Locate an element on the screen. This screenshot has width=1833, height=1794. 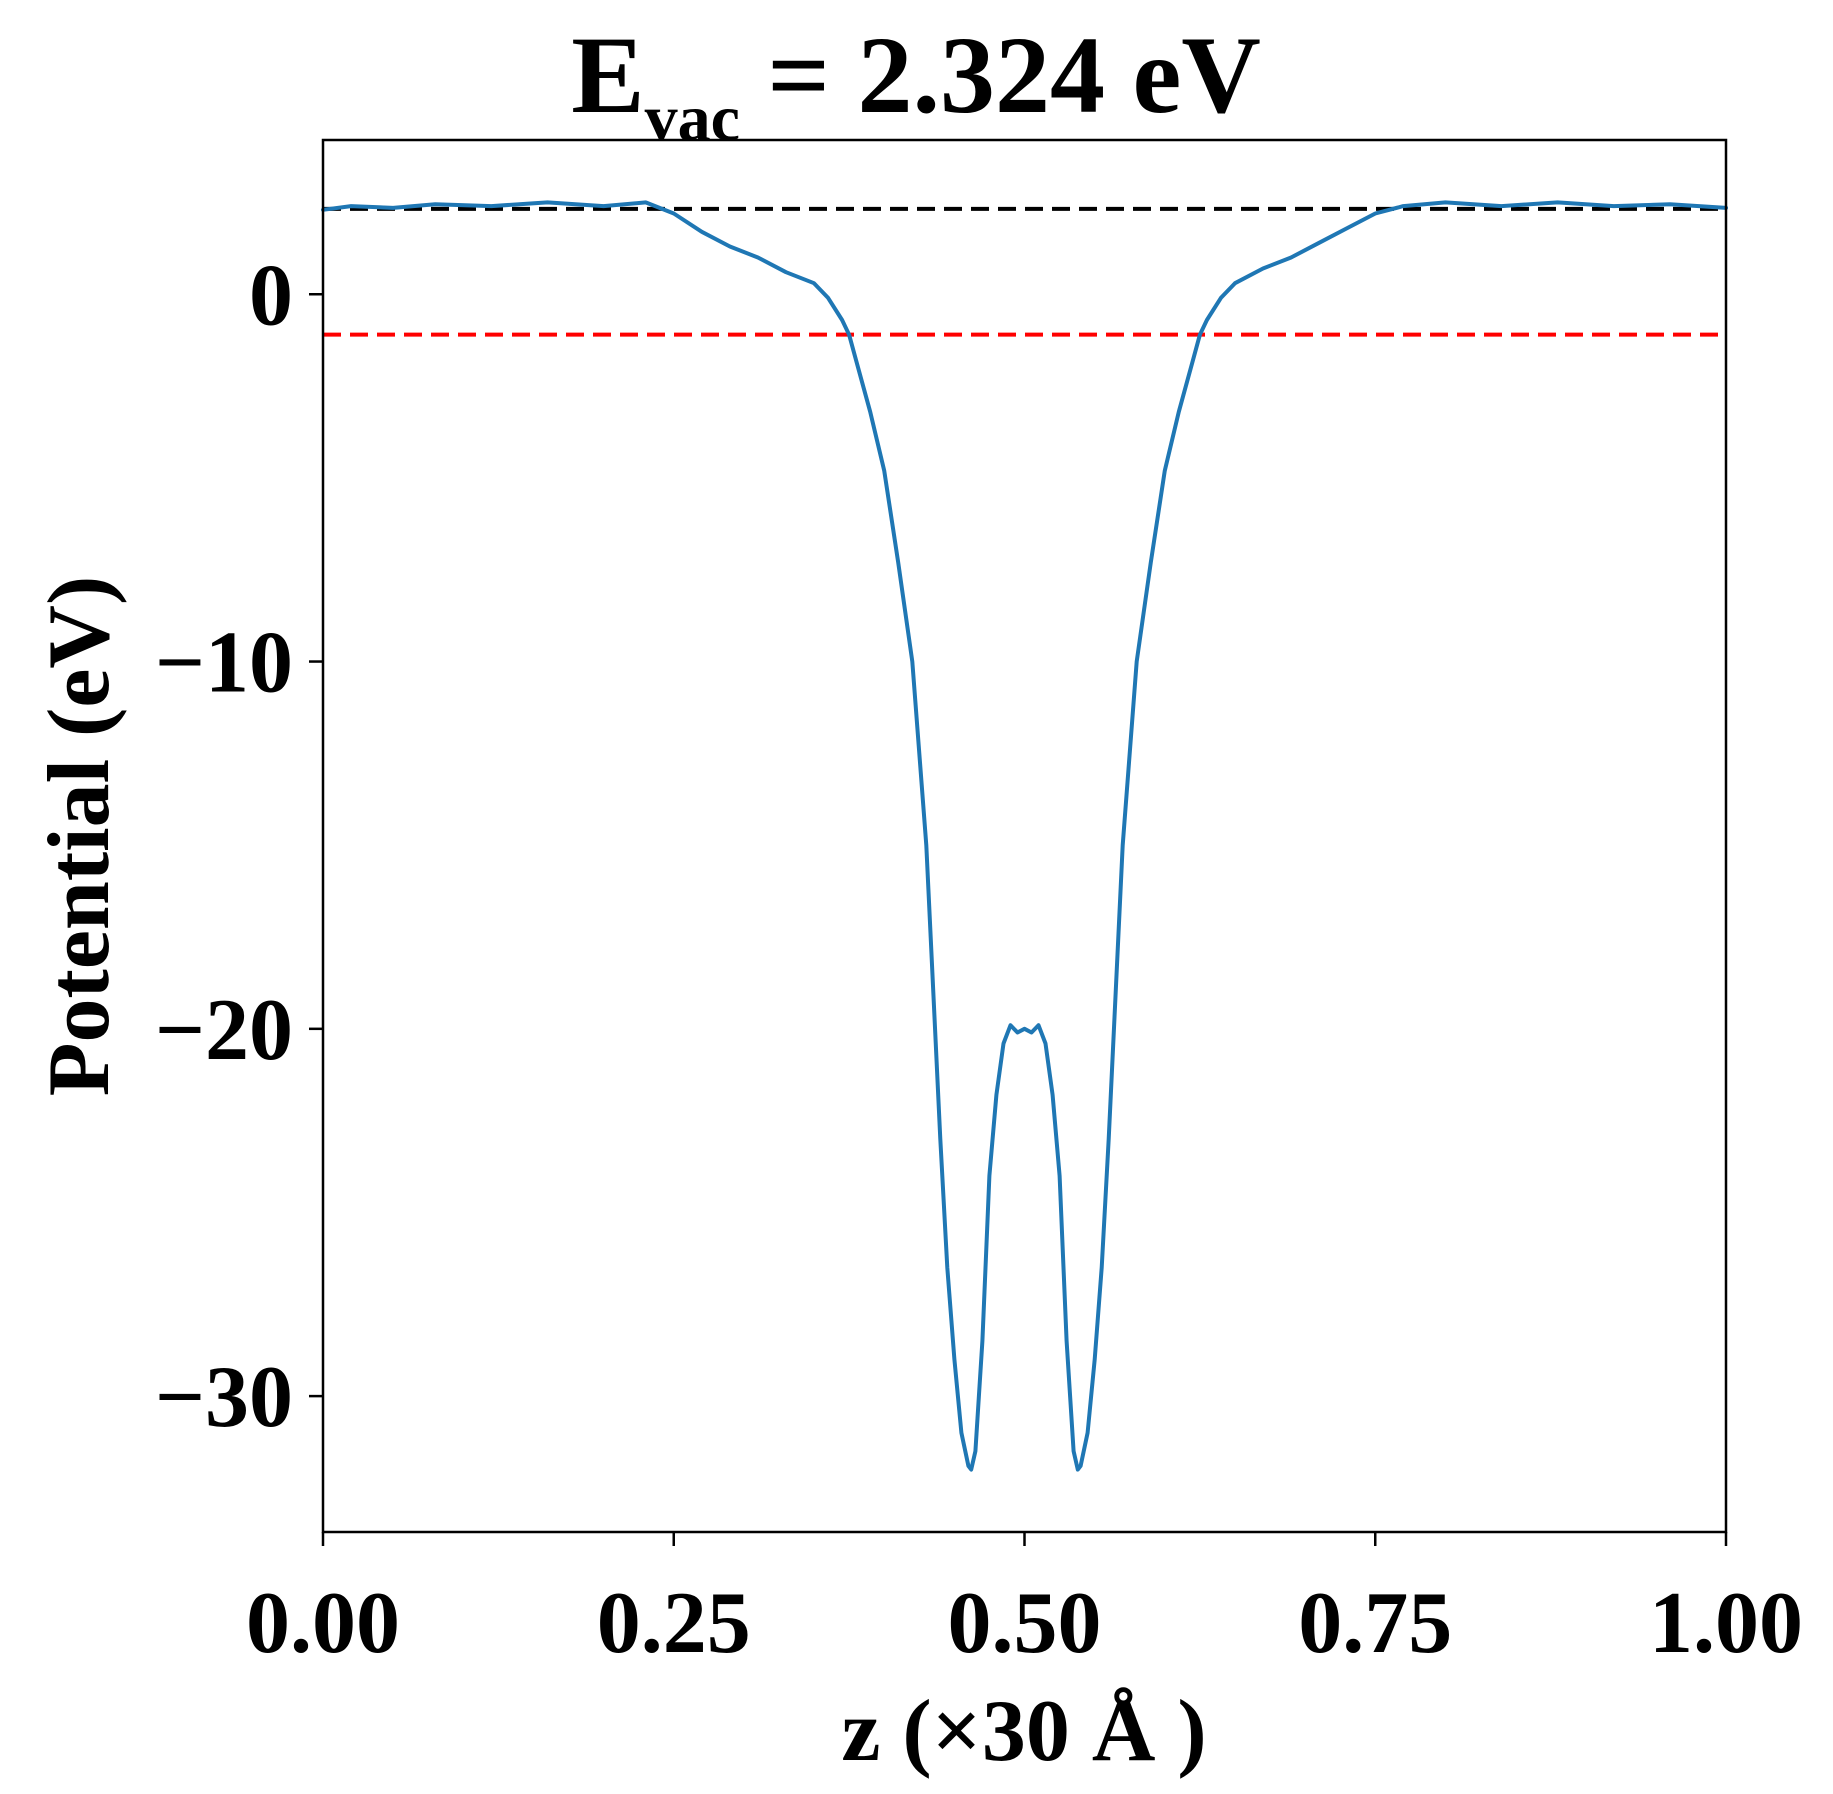
x-tick-label: 0.00 is located at coordinates (323, 1623).